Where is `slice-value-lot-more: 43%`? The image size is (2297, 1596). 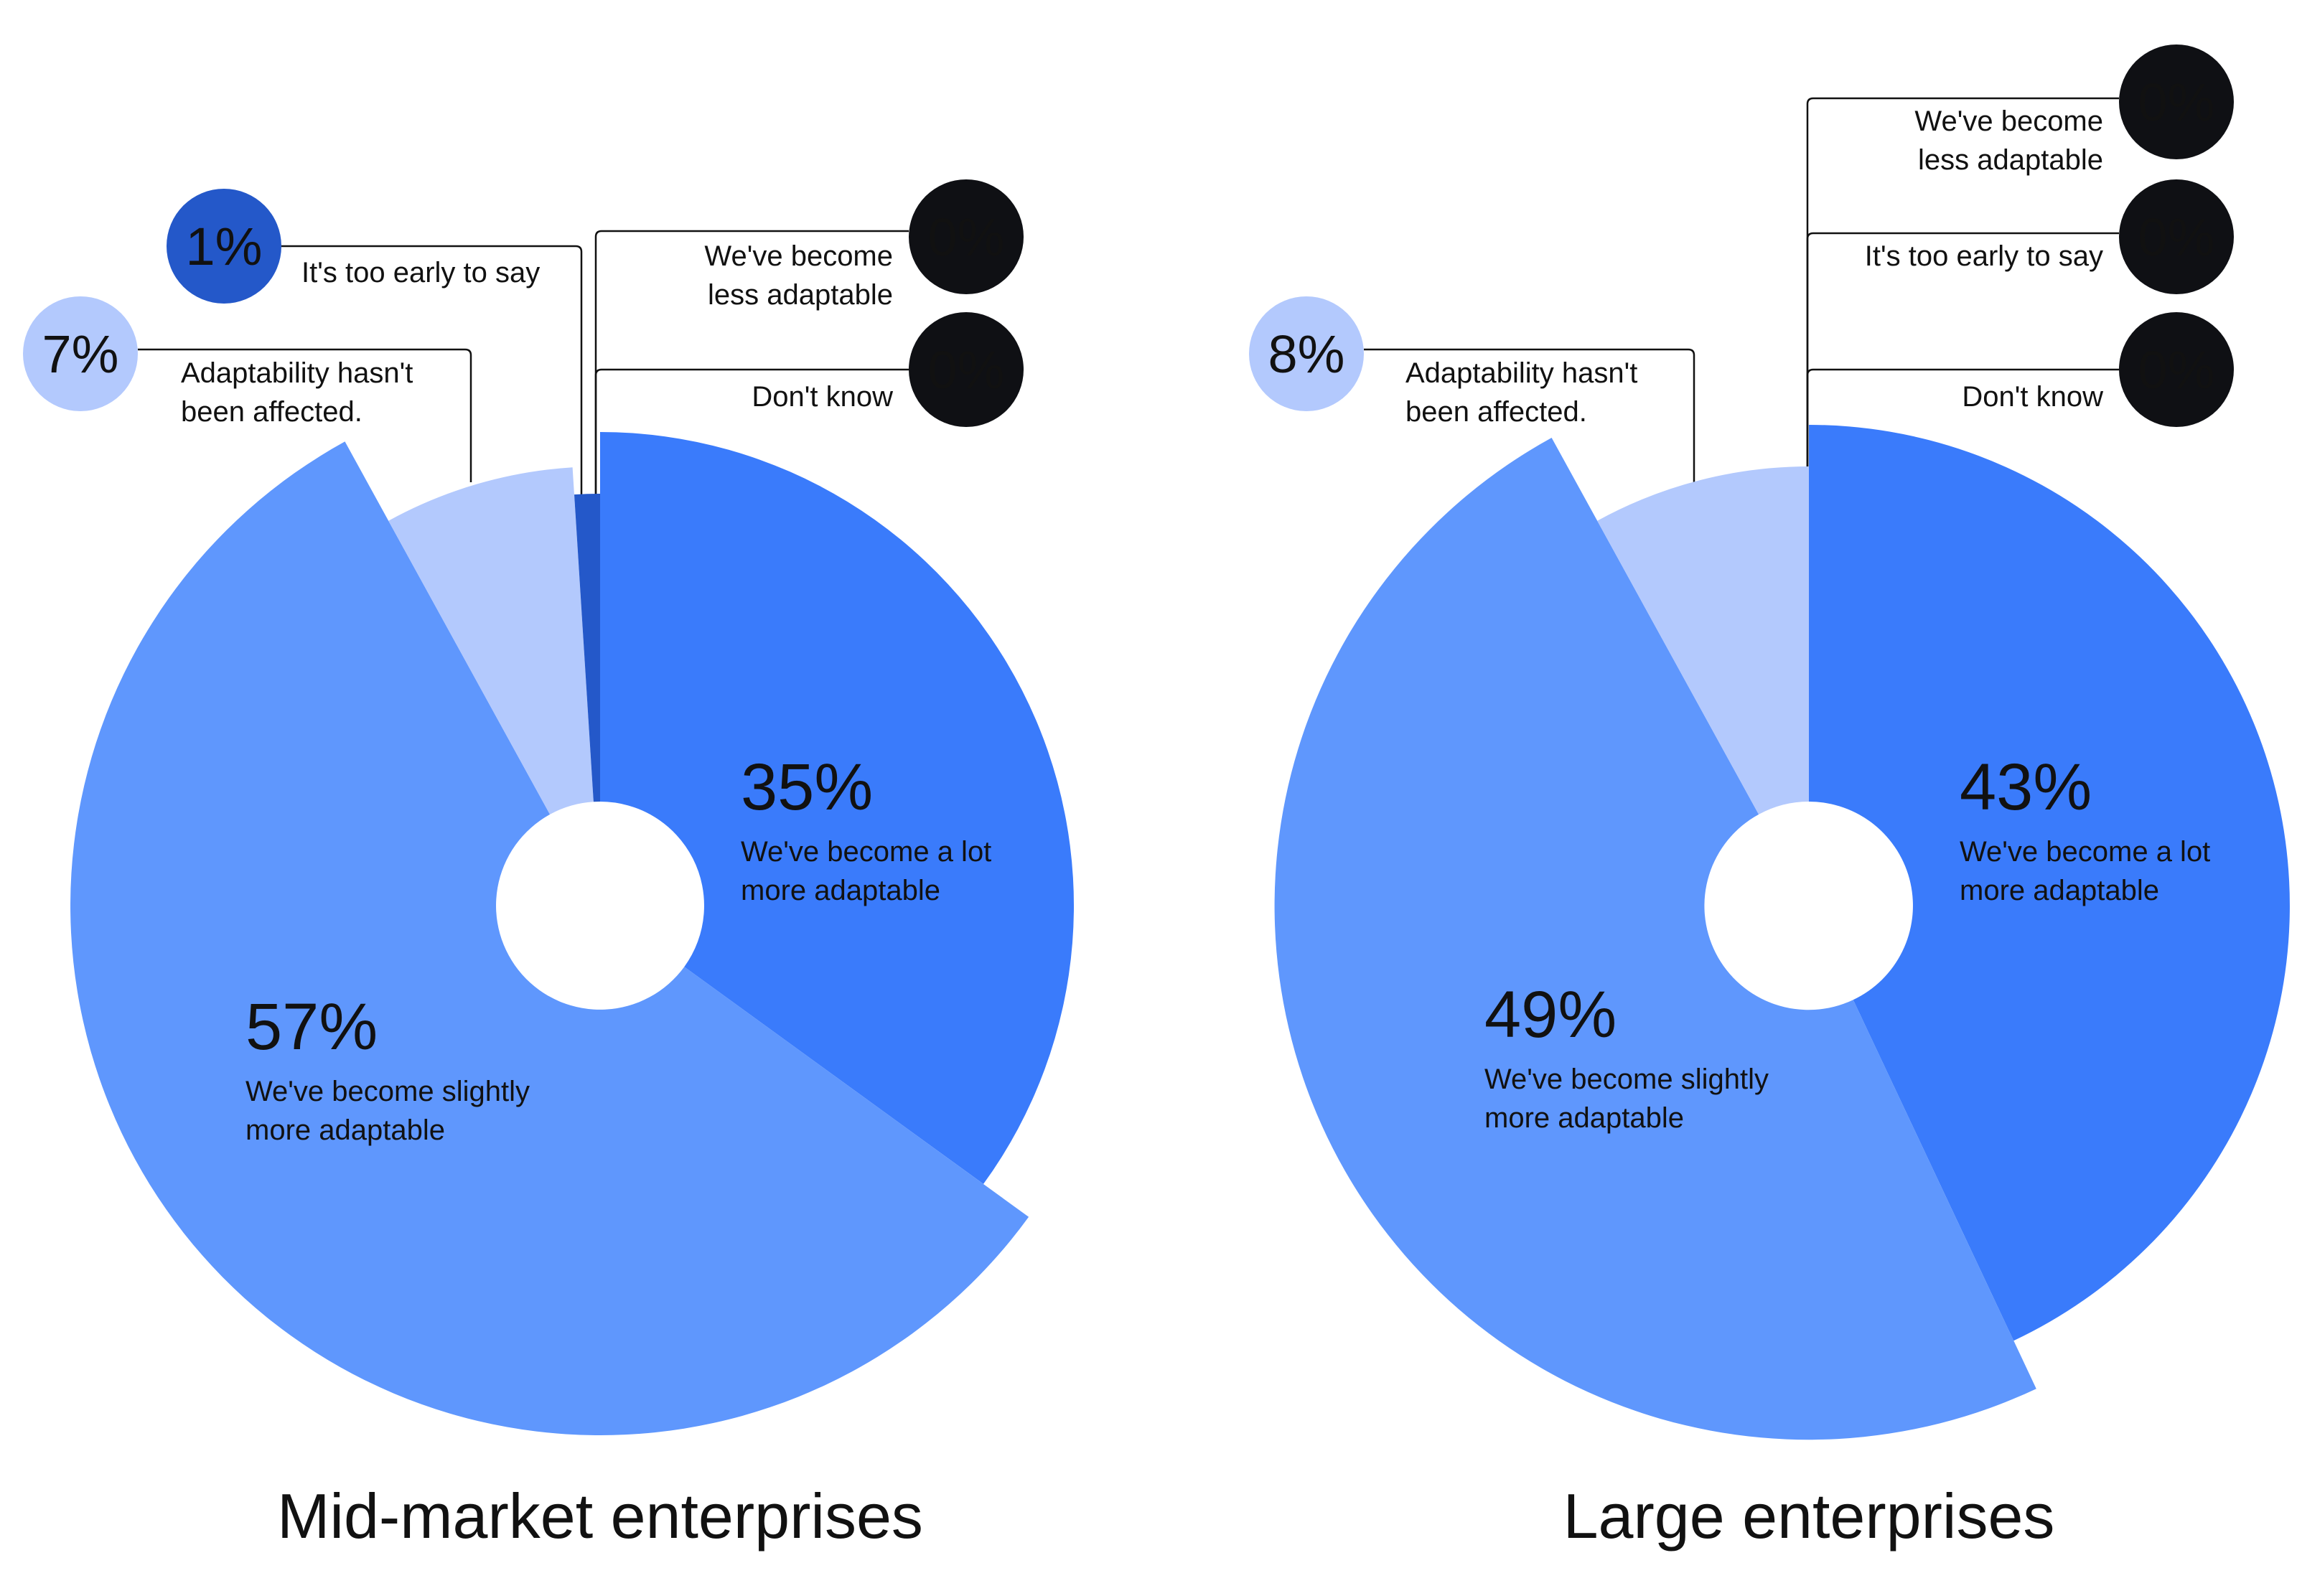
slice-value-lot-more: 43% is located at coordinates (2026, 787).